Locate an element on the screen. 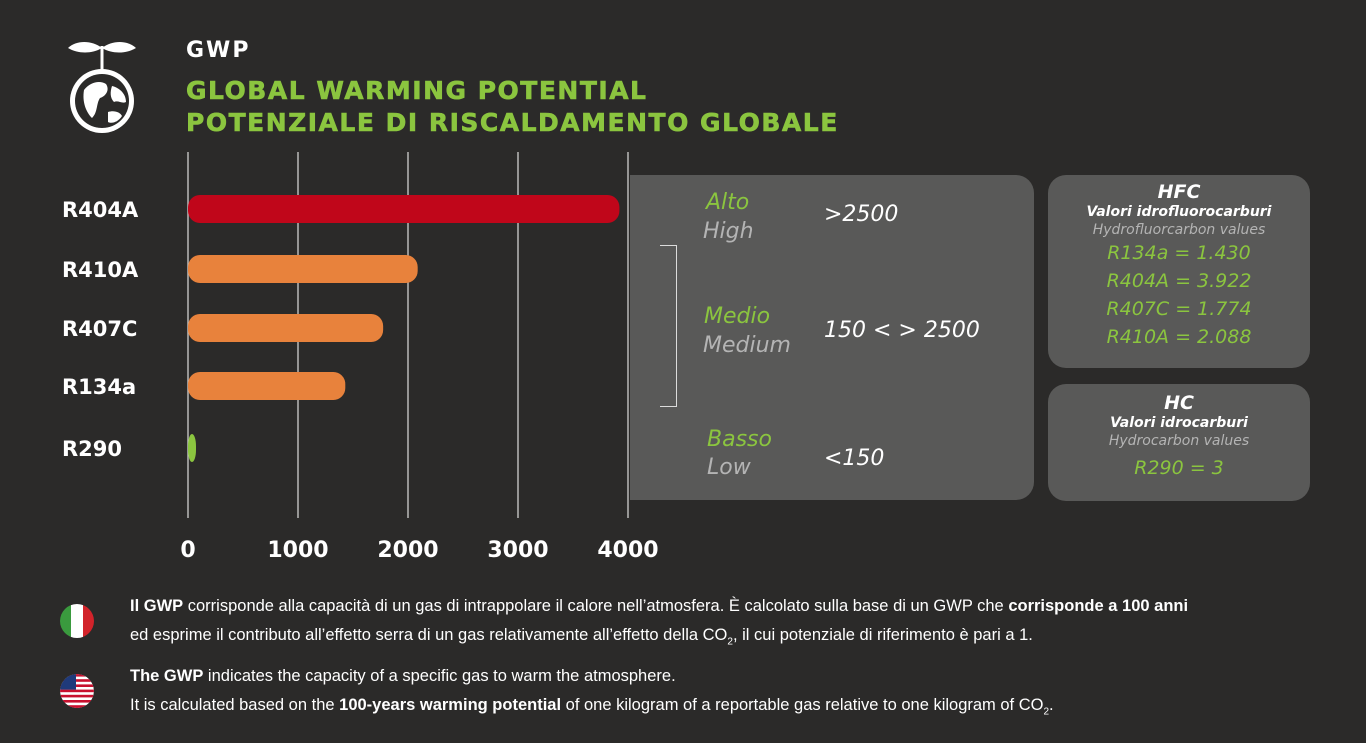 This screenshot has width=1366, height=743. x-tick-label: 0 is located at coordinates (187, 550).